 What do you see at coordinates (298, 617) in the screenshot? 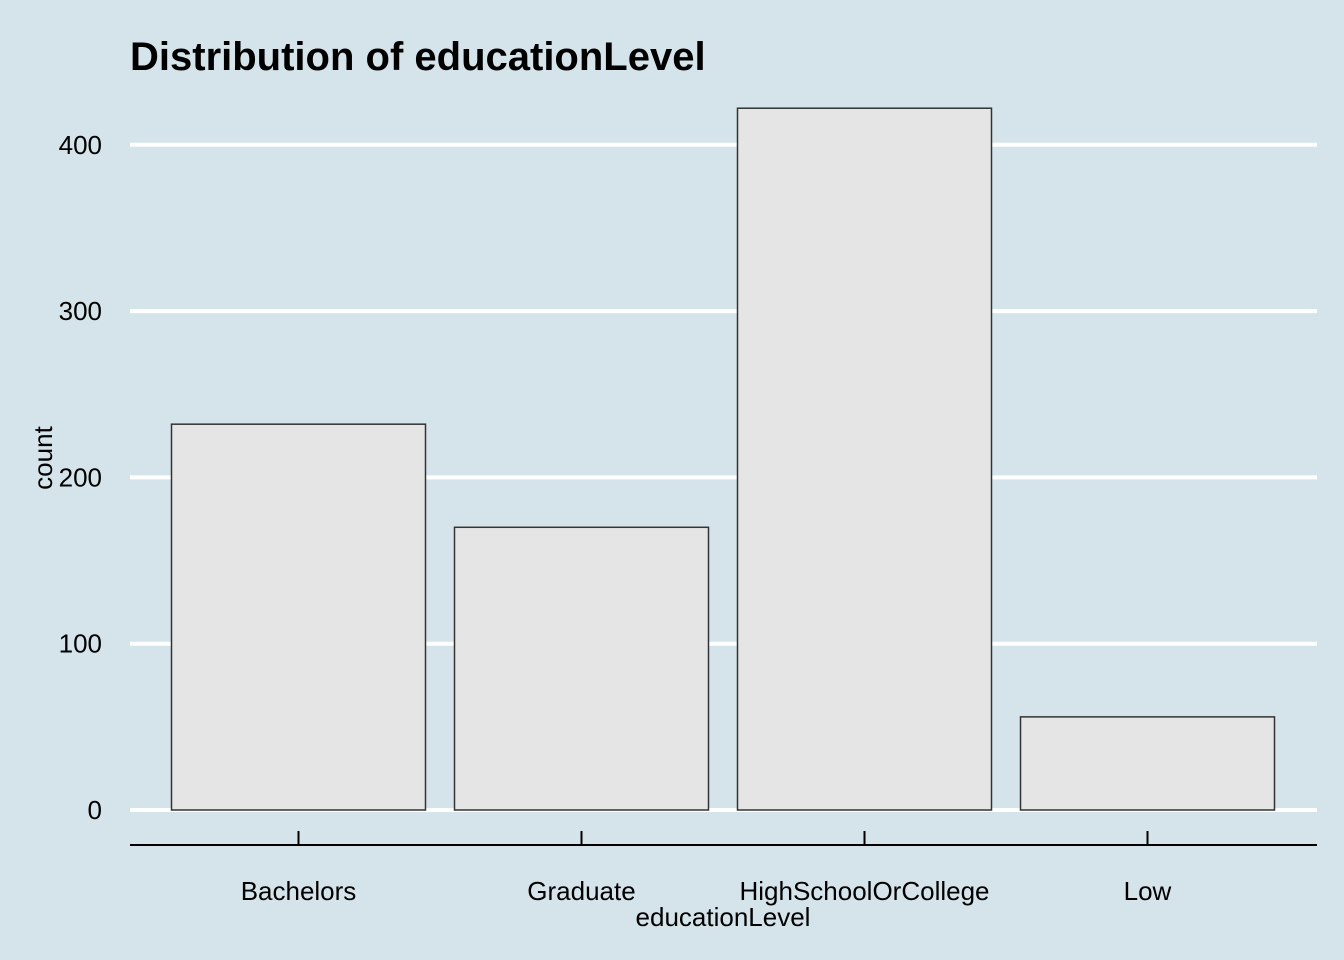
I see `bar-bachelors` at bounding box center [298, 617].